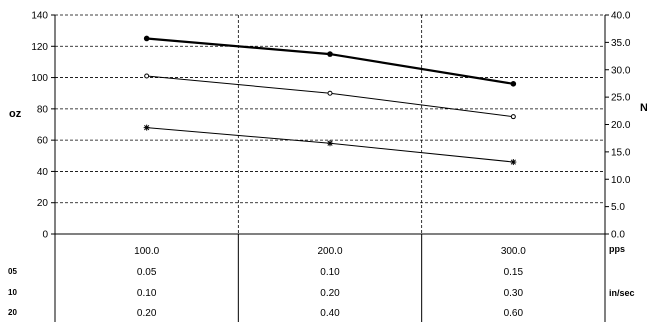  Describe the element at coordinates (329, 251) in the screenshot. I see `x-tick-label: 200.0` at that location.